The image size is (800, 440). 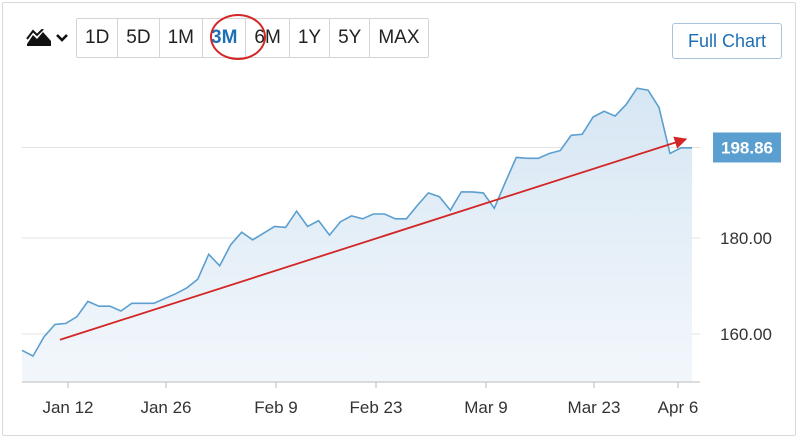 I want to click on x-tick-label: Jan 26, so click(x=165, y=407).